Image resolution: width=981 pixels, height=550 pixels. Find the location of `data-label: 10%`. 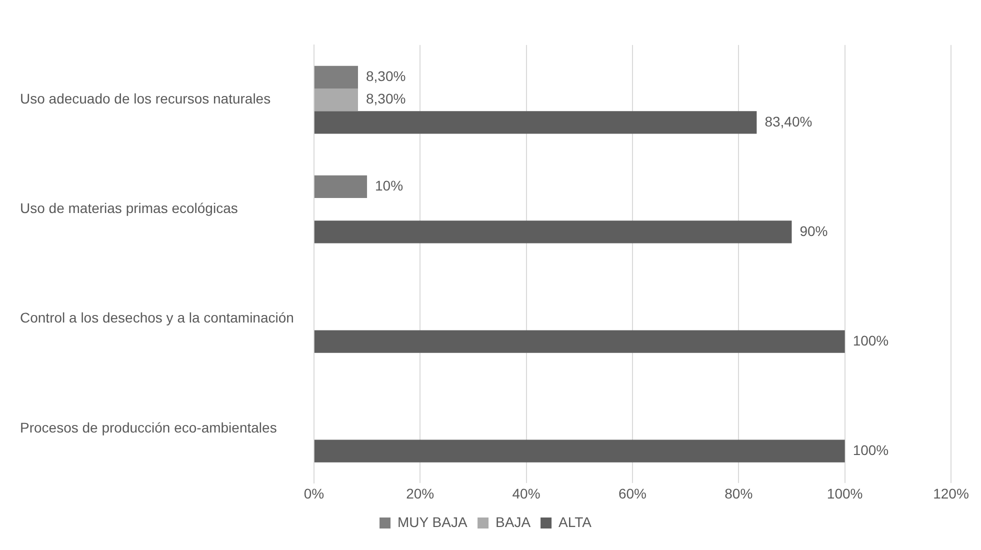

data-label: 10% is located at coordinates (389, 186).